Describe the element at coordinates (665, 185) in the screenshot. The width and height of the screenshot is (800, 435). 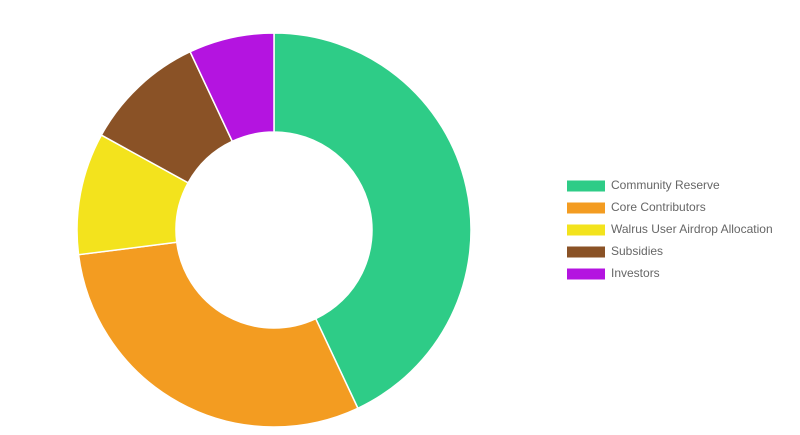
I see `legend-label: Community Reserve` at that location.